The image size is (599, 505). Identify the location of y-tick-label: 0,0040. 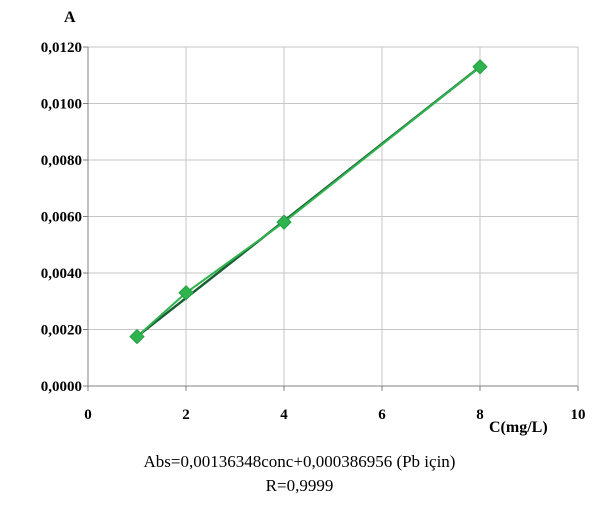
(61, 274).